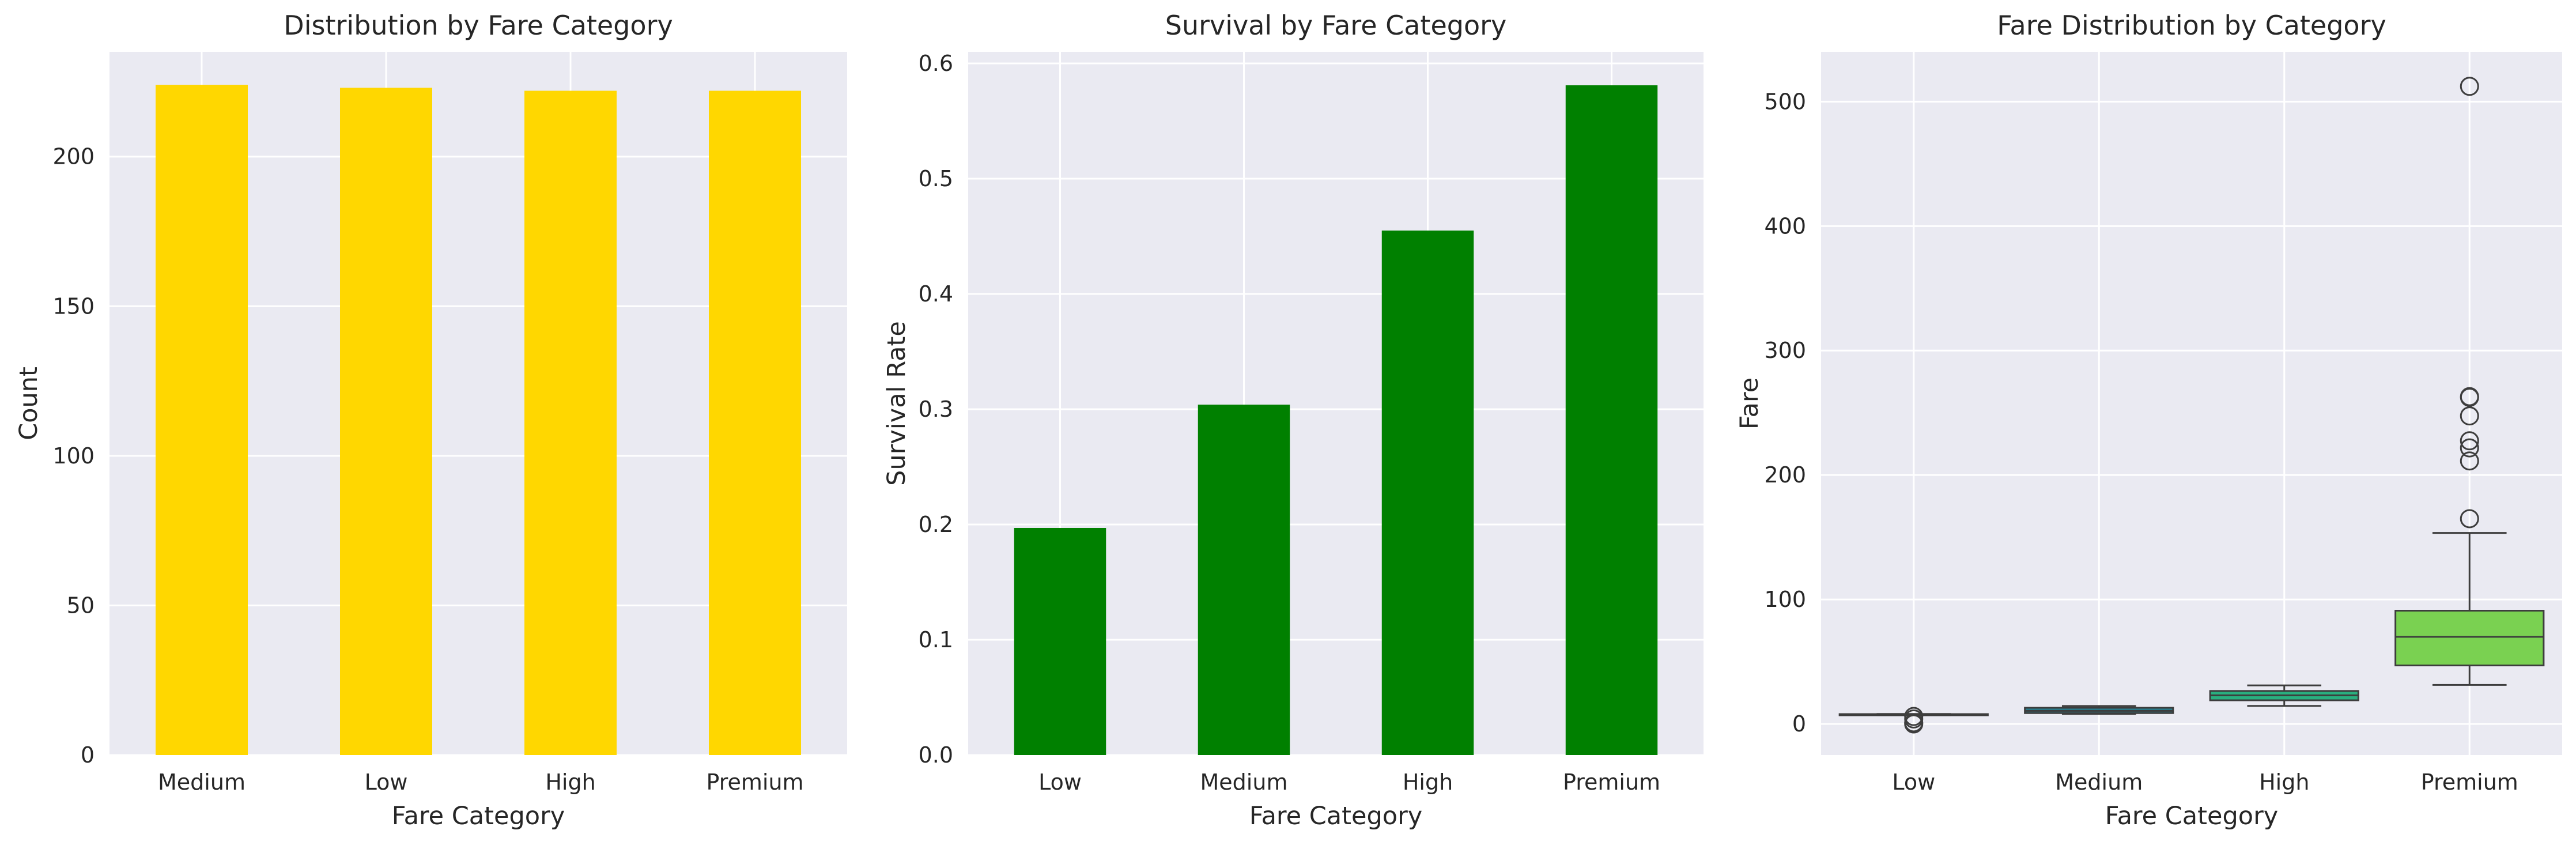 The width and height of the screenshot is (2576, 849). Describe the element at coordinates (73, 306) in the screenshot. I see `y-tick-label: 150` at that location.